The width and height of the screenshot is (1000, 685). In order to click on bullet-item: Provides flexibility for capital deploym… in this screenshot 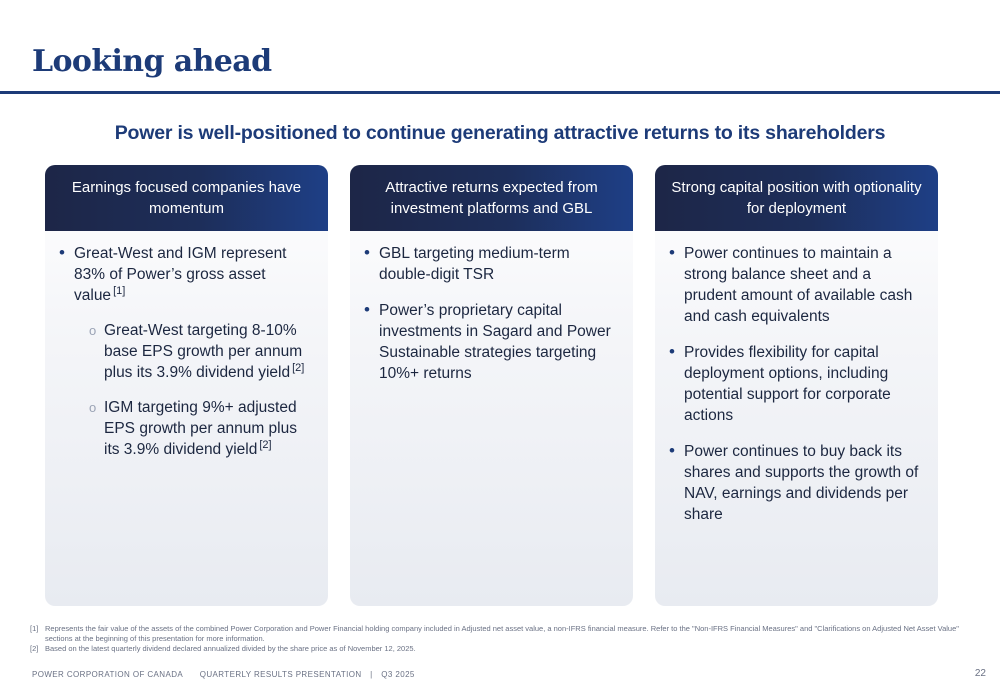, I will do `click(794, 383)`.